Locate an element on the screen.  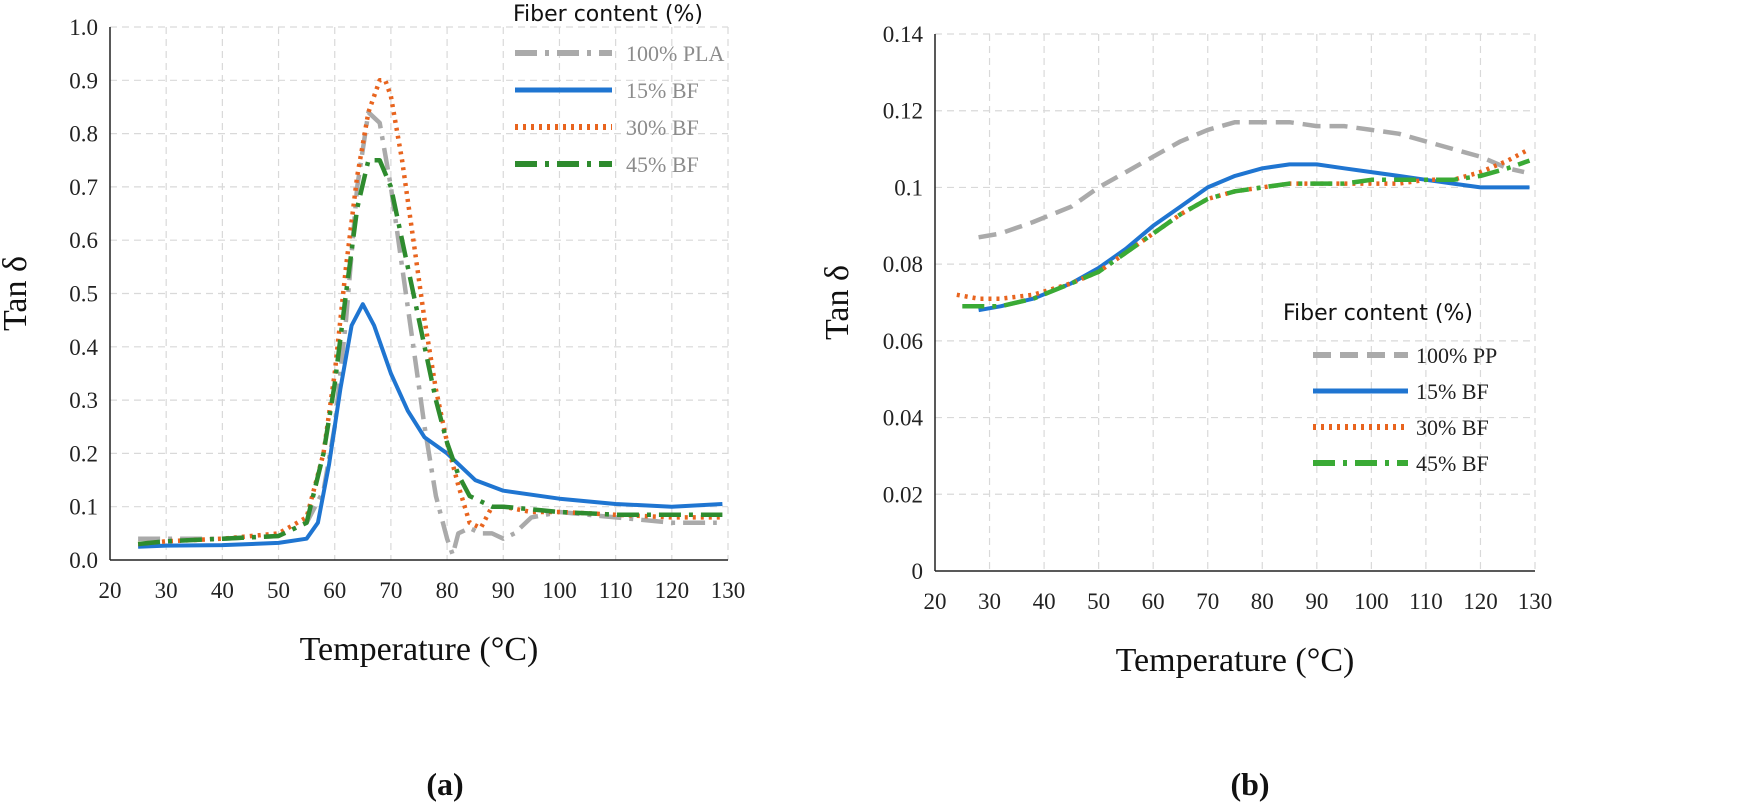
y-tick-label: 0 is located at coordinates (918, 571).